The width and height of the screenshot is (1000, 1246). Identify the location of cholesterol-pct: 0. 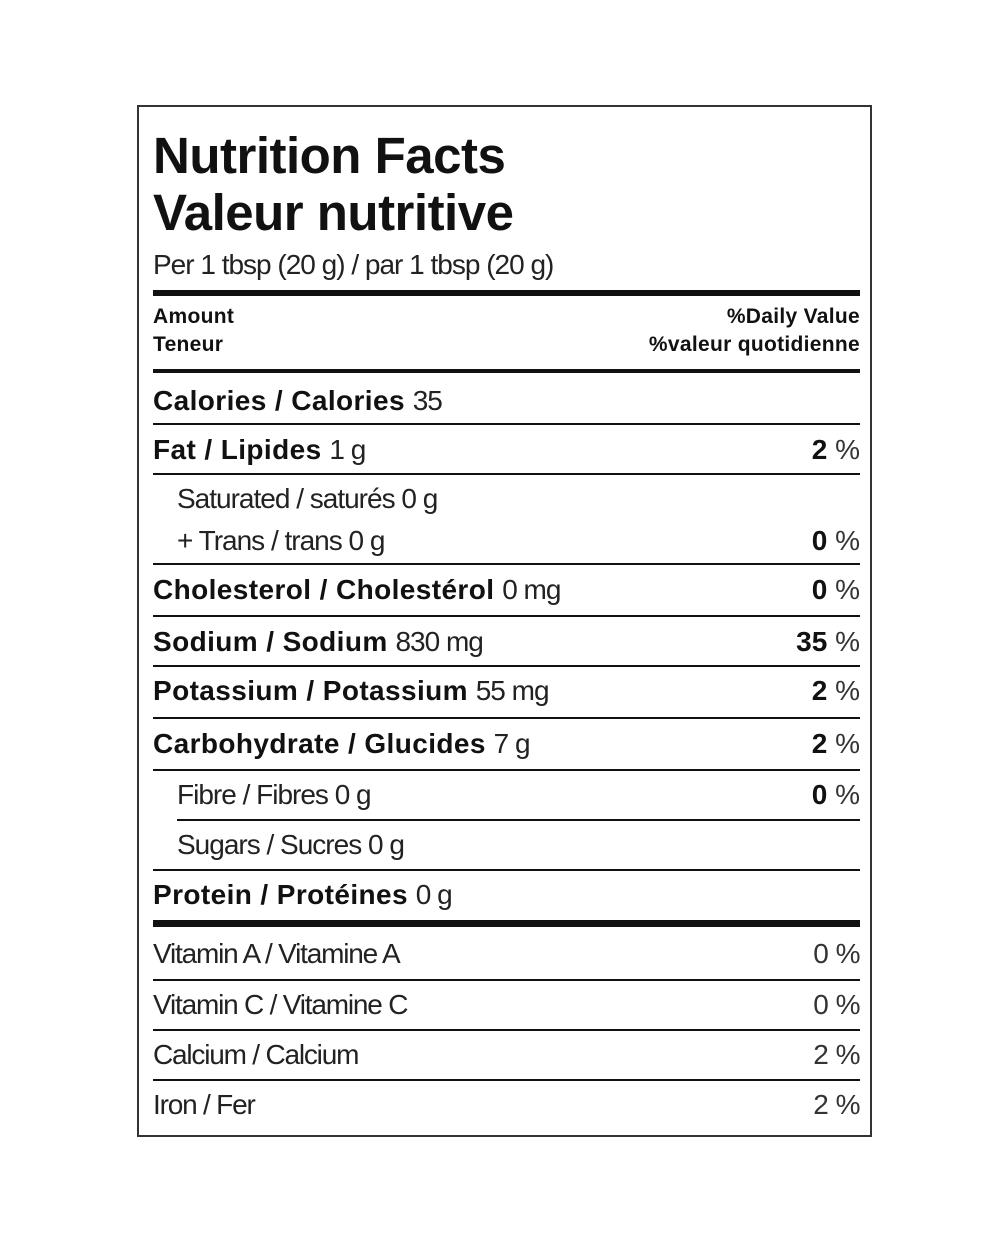
(819, 589).